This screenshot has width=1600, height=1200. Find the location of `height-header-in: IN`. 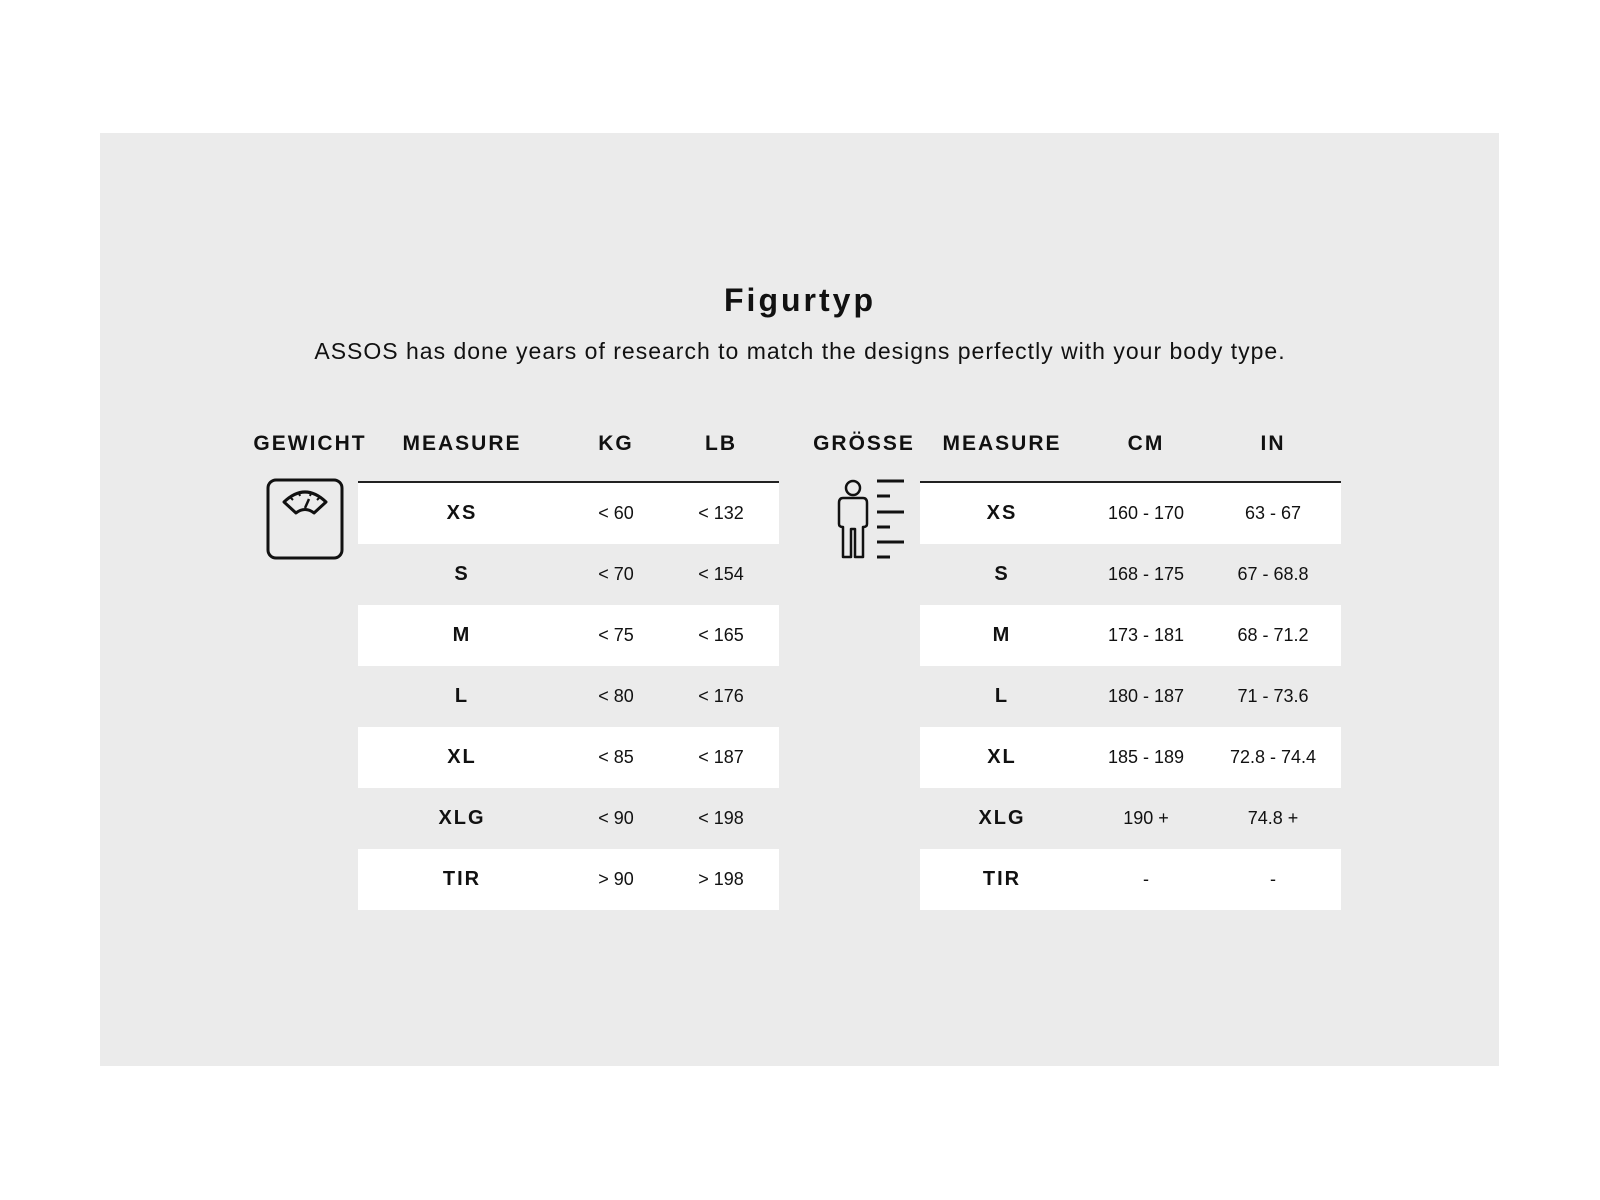

height-header-in: IN is located at coordinates (1273, 443).